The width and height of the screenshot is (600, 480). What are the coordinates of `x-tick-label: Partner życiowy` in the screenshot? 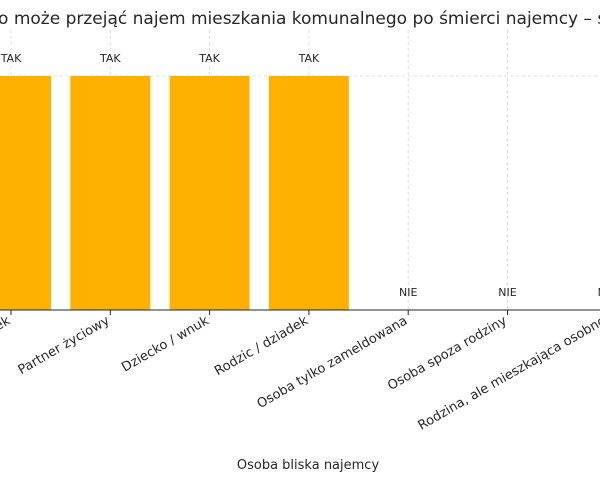 It's located at (64, 345).